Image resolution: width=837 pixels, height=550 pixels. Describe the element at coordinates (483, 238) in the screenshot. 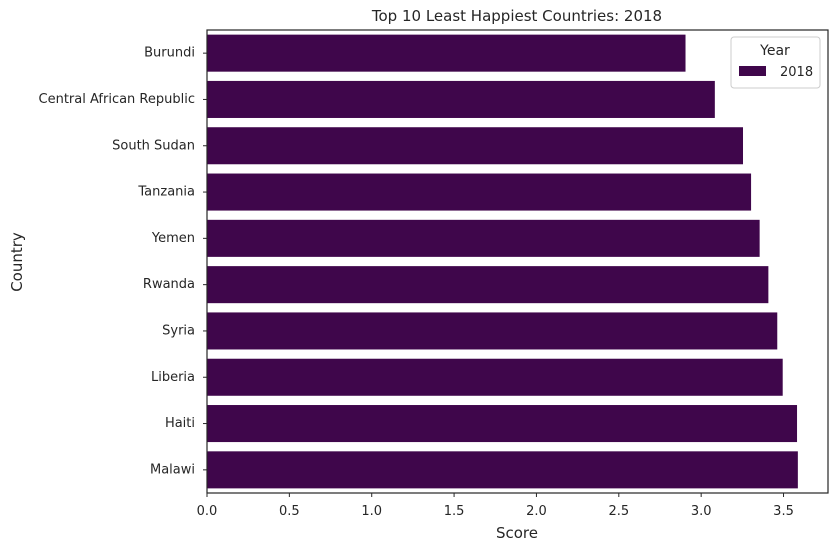

I see `bar-yemen` at that location.